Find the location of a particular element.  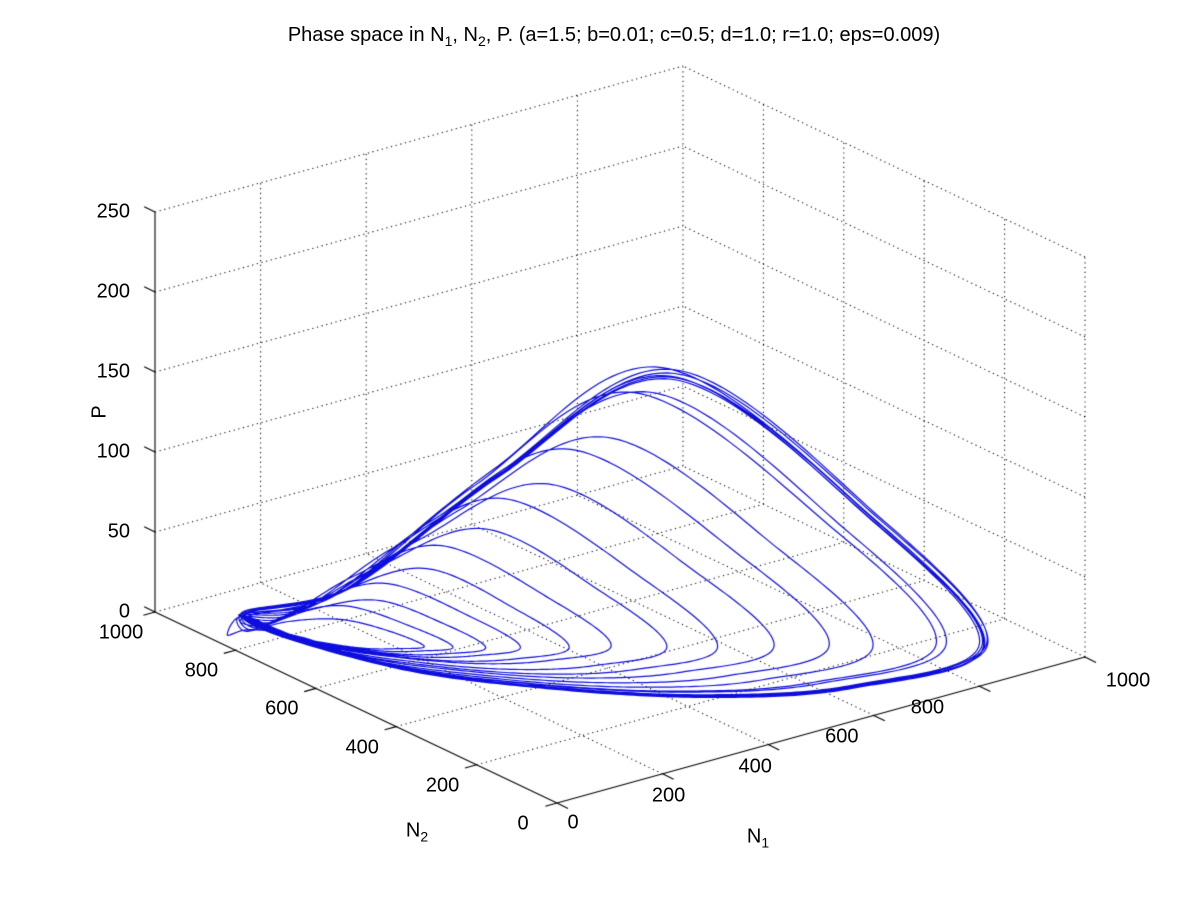

x-tick-label: 200 is located at coordinates (668, 795).